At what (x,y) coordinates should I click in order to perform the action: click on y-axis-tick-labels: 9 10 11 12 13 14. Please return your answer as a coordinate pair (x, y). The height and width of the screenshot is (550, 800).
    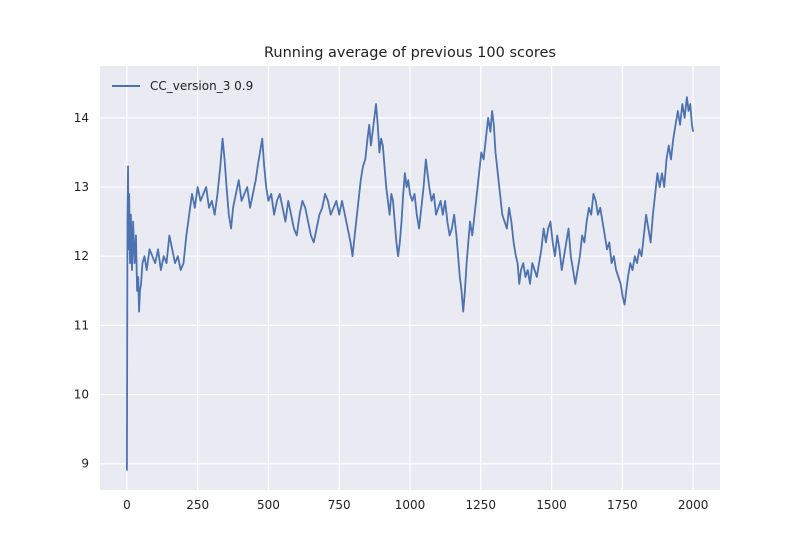
    Looking at the image, I should click on (81, 291).